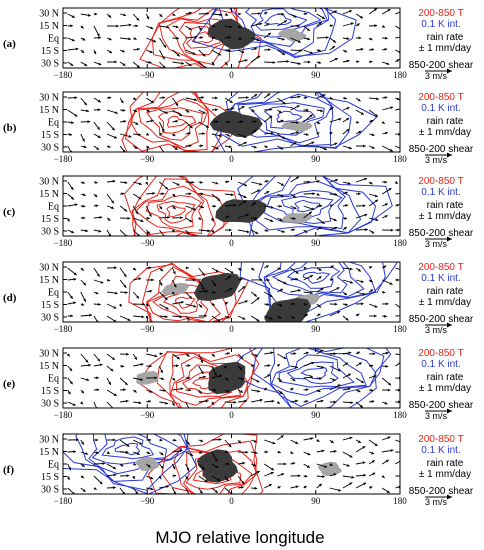  What do you see at coordinates (50, 477) in the screenshot?
I see `y-tick-label: 15 S` at bounding box center [50, 477].